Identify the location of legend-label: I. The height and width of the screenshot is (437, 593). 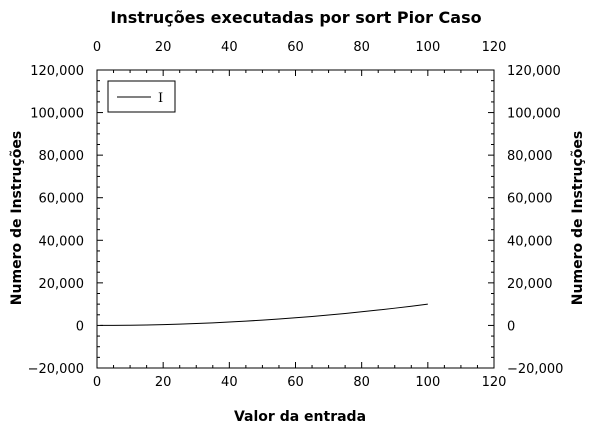
(160, 98).